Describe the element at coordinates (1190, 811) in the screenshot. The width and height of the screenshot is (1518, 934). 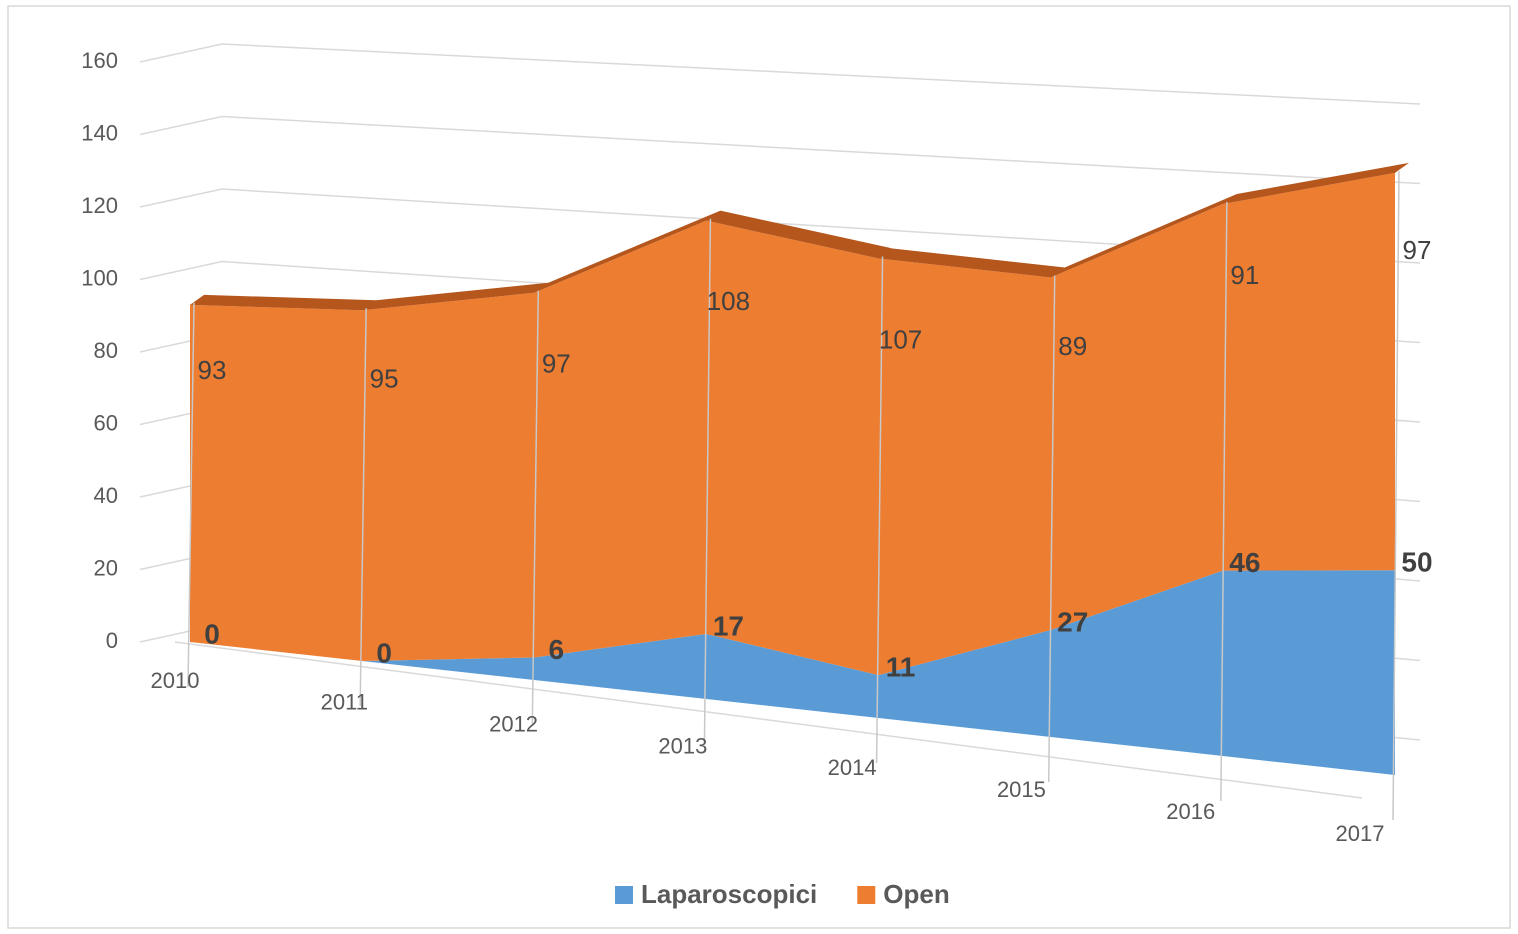
I see `x-tick-label: 2016` at that location.